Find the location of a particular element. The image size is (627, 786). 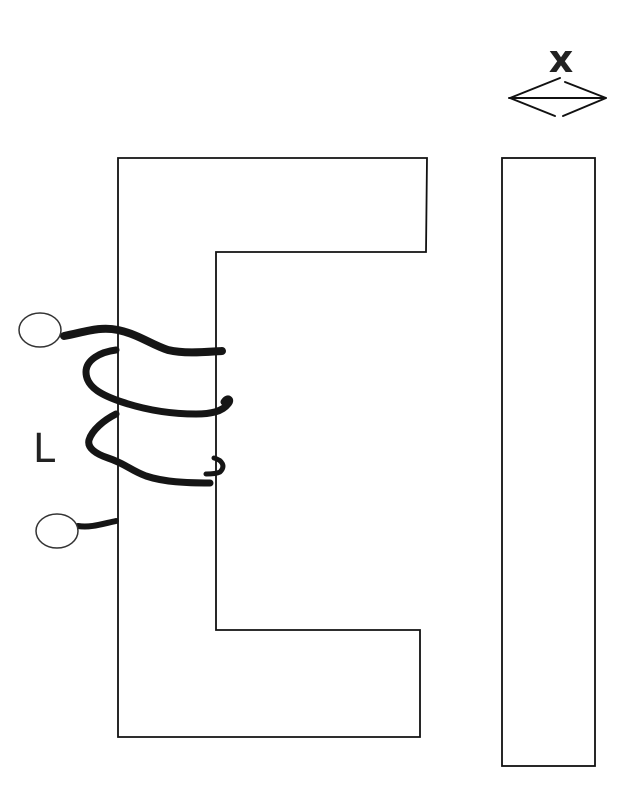

coil-turn-2-back is located at coordinates (214, 466).